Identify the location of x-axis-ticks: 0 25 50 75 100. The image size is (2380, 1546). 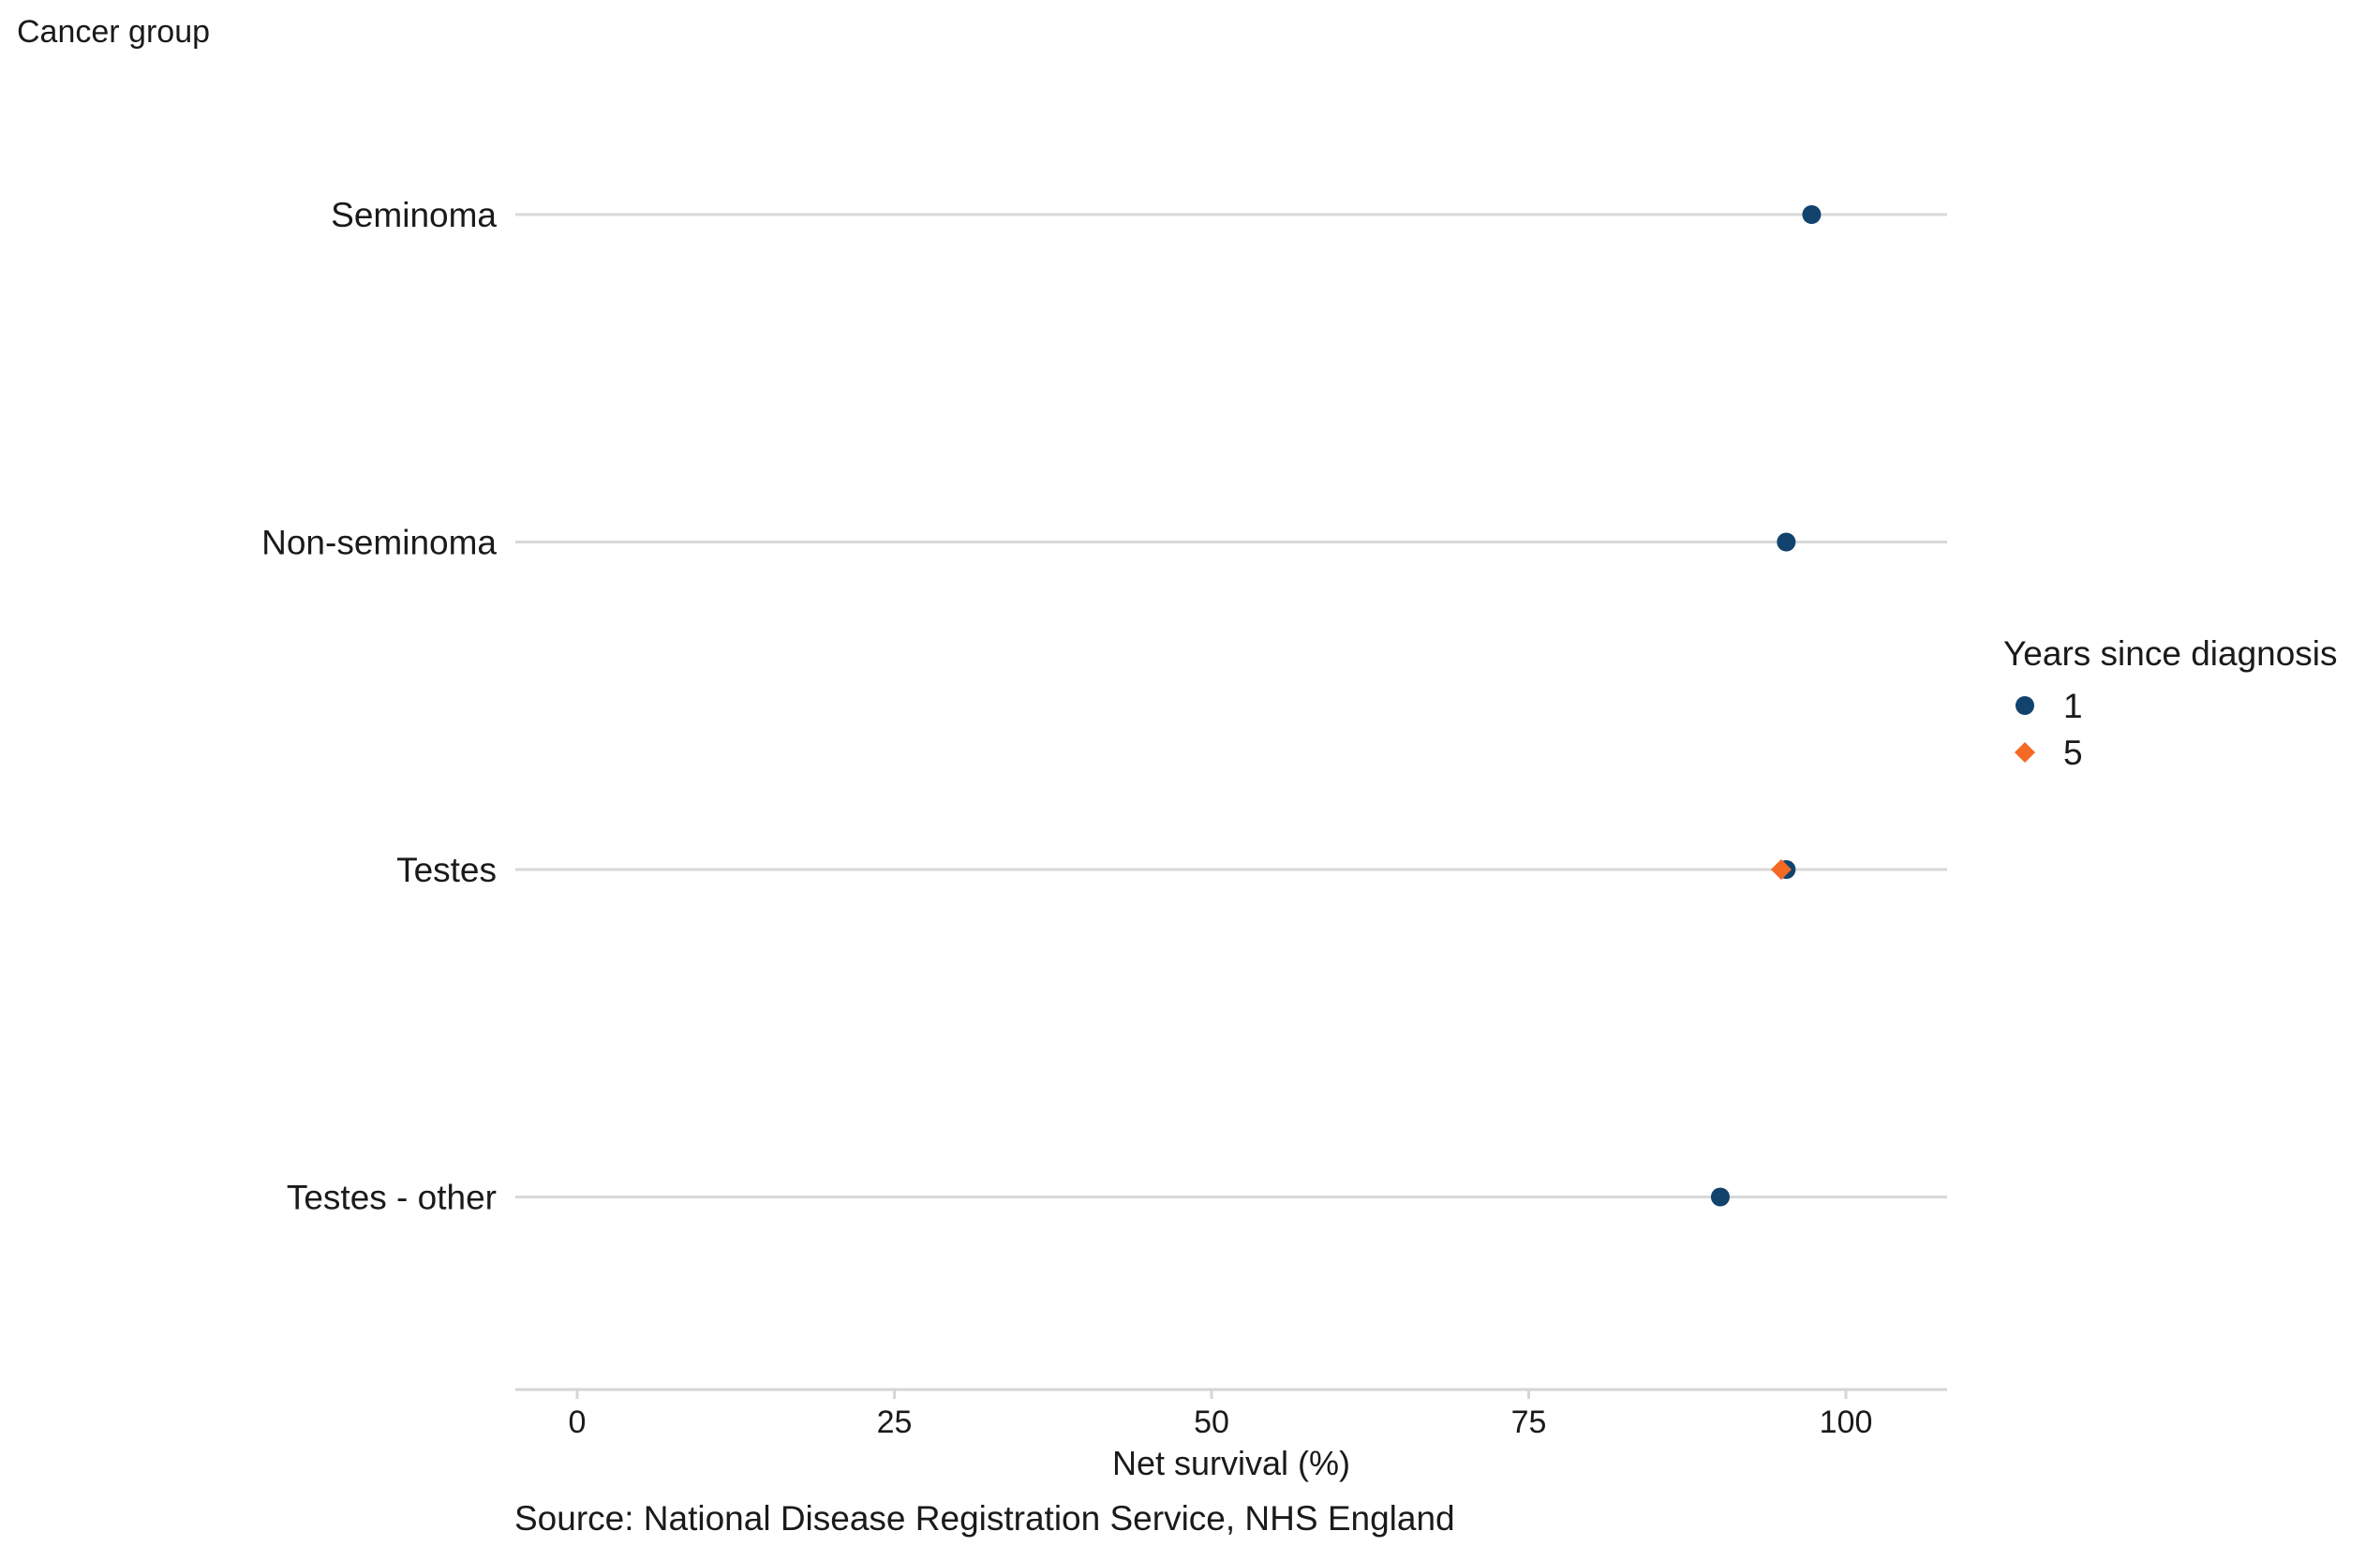
(1221, 1415).